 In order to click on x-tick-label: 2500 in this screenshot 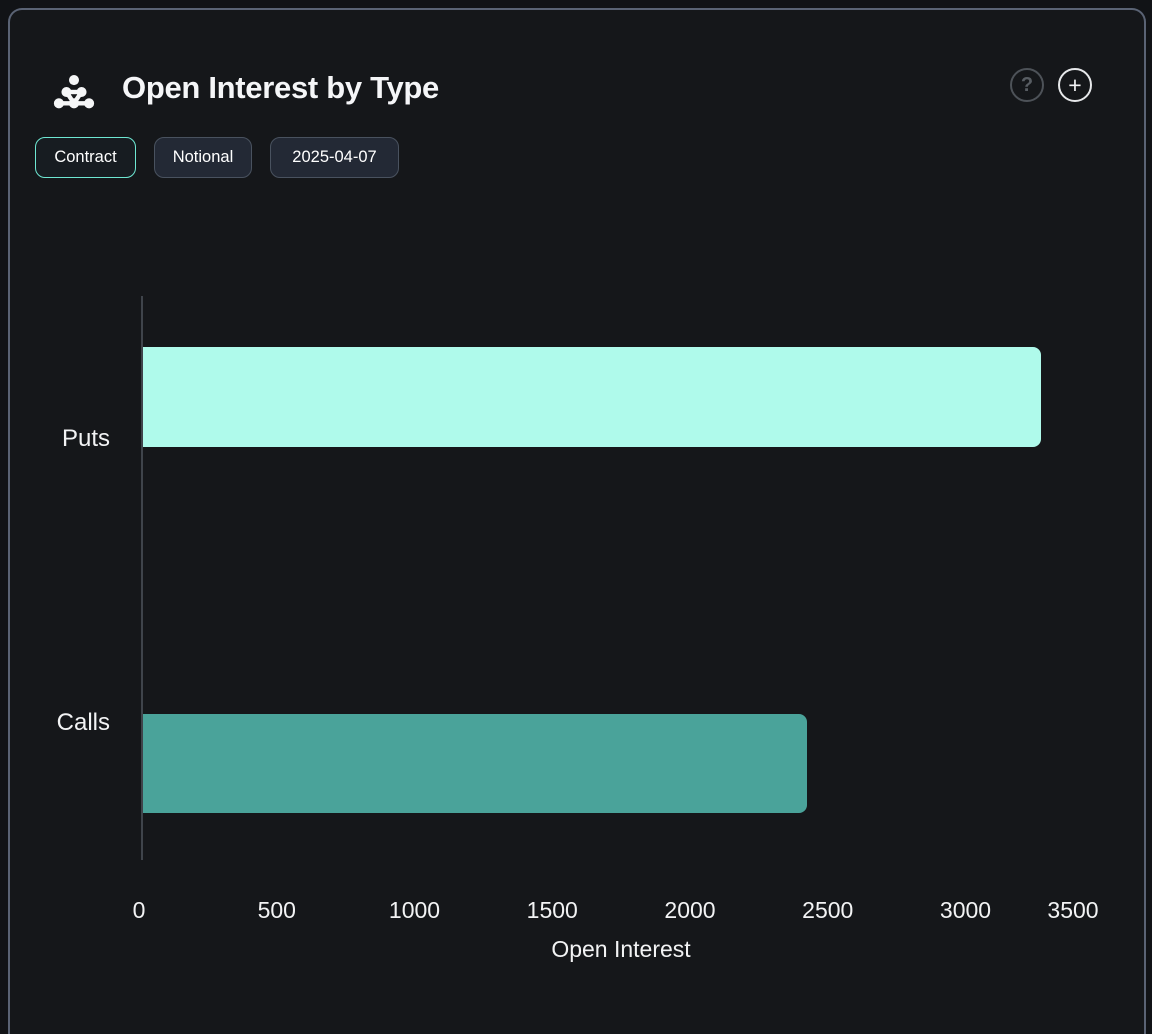, I will do `click(828, 910)`.